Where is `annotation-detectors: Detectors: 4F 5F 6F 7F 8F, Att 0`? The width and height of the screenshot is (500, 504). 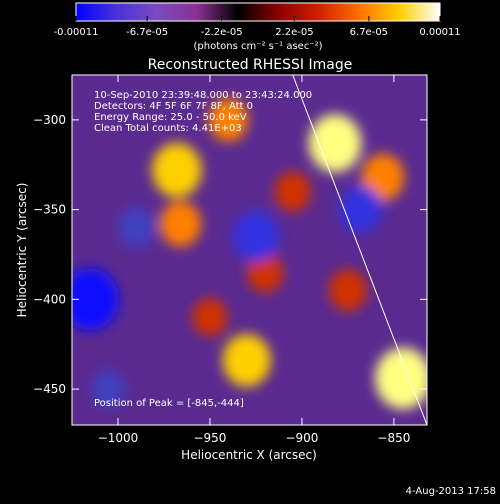
annotation-detectors: Detectors: 4F 5F 6F 7F 8F, Att 0 is located at coordinates (173, 106).